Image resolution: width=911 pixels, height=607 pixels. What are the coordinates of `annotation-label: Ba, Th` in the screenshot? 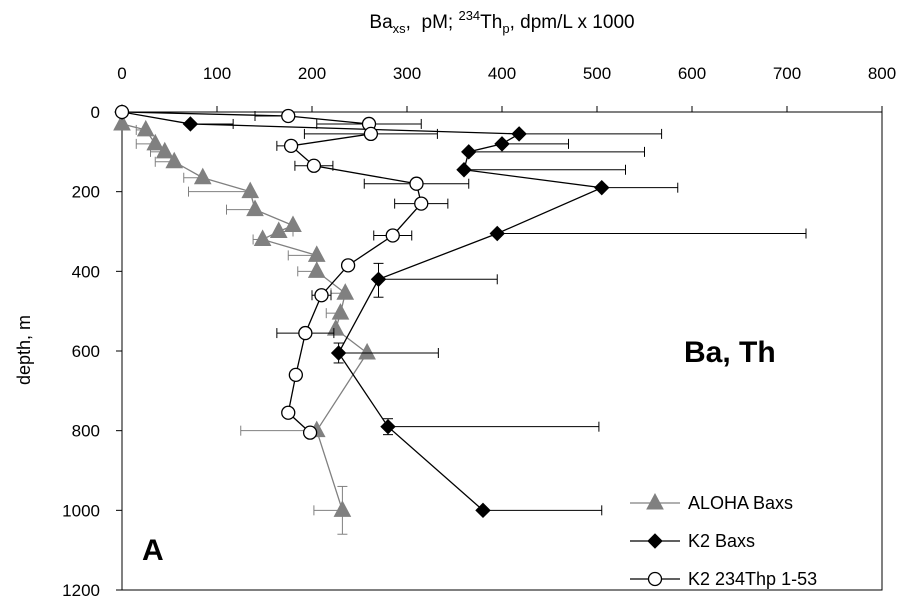 It's located at (730, 352).